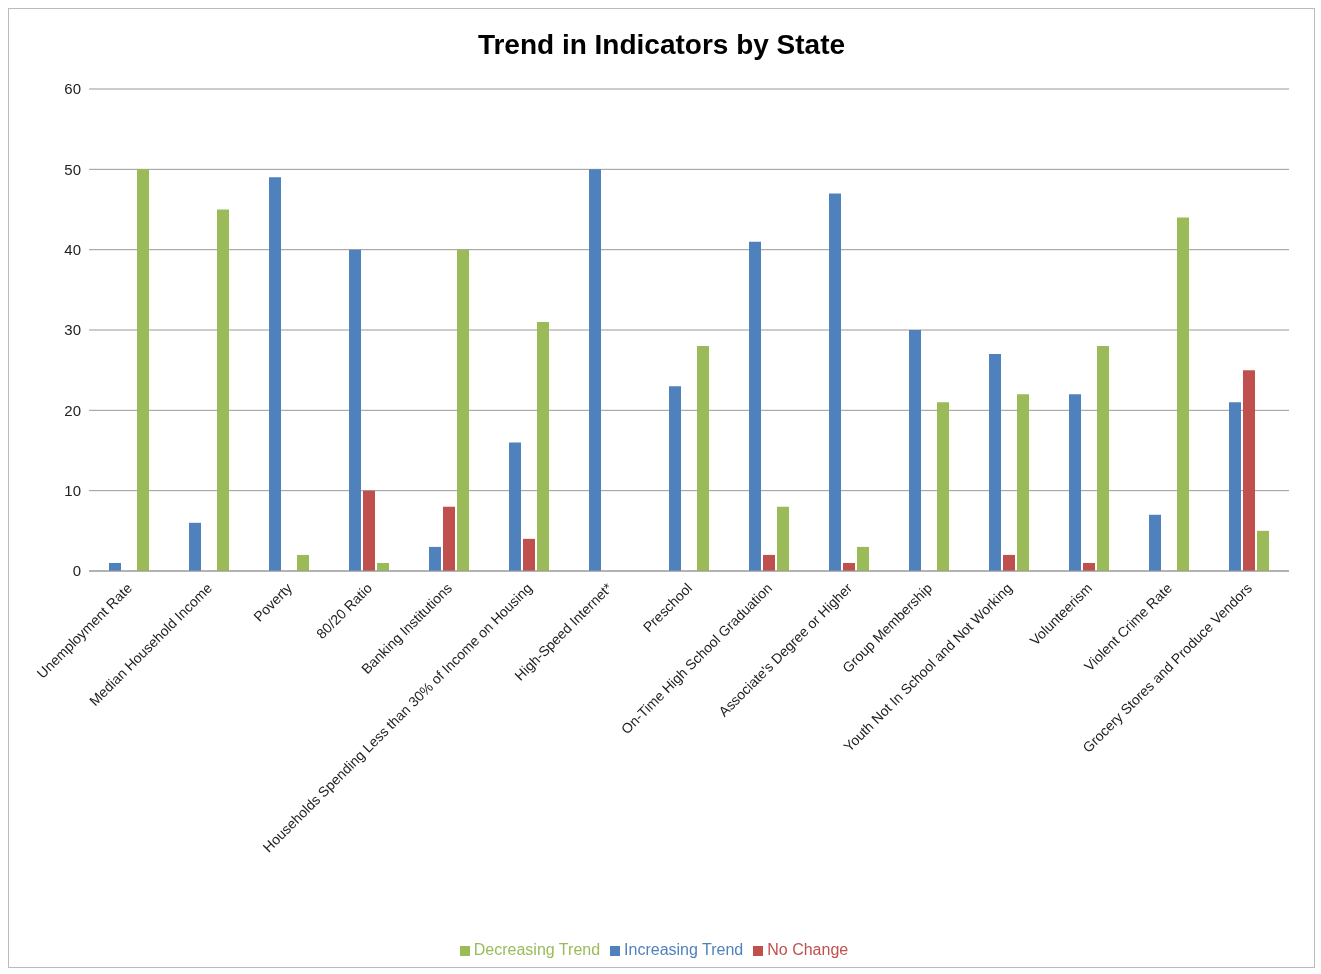 The image size is (1321, 974). Describe the element at coordinates (684, 949) in the screenshot. I see `legend-label: Increasing Trend` at that location.